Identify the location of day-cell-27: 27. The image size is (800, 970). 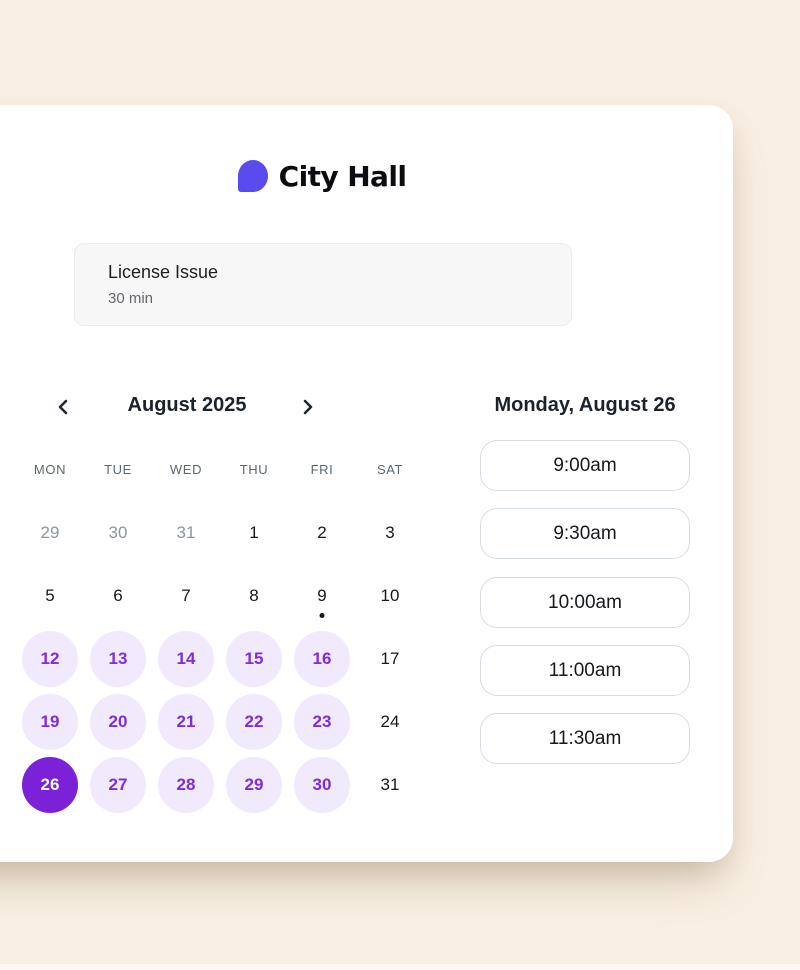
(118, 785).